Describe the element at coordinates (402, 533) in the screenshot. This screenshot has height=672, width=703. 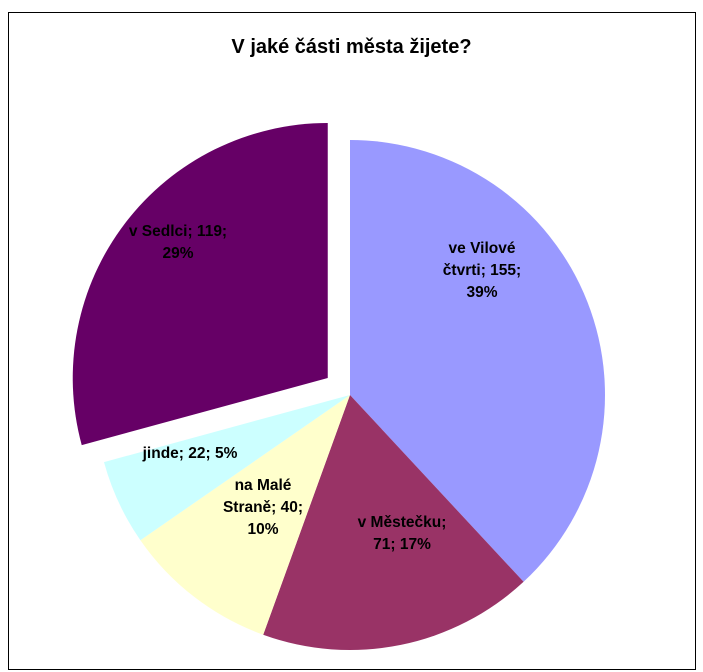
I see `pie-label-1: v Městečku; 71; 17%` at that location.